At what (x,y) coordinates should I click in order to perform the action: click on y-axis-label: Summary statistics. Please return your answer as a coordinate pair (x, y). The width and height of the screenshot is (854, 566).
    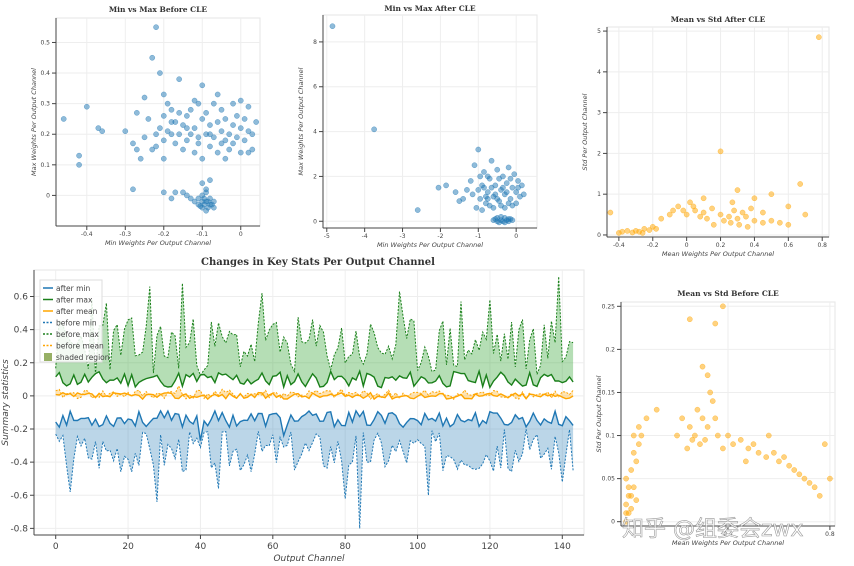
    Looking at the image, I should click on (6, 402).